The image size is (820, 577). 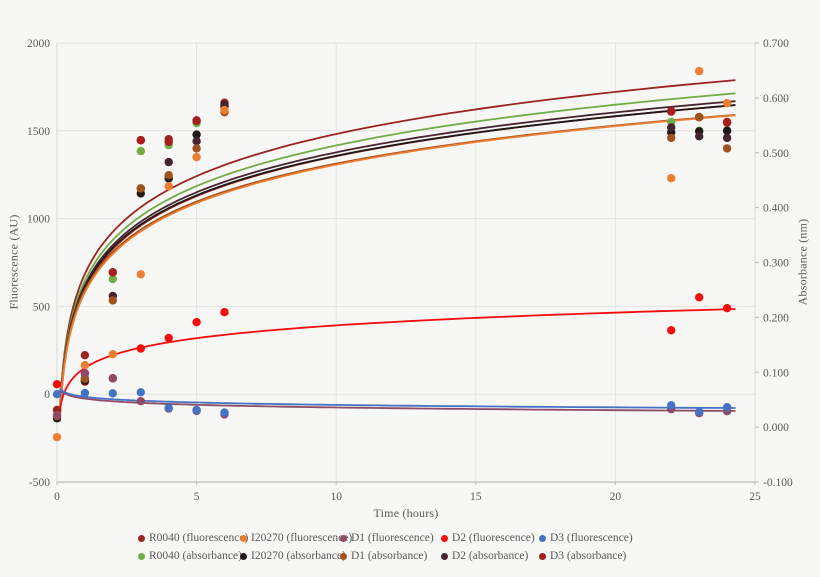 I want to click on legend-label: R0040 (absorbance), so click(x=195, y=556).